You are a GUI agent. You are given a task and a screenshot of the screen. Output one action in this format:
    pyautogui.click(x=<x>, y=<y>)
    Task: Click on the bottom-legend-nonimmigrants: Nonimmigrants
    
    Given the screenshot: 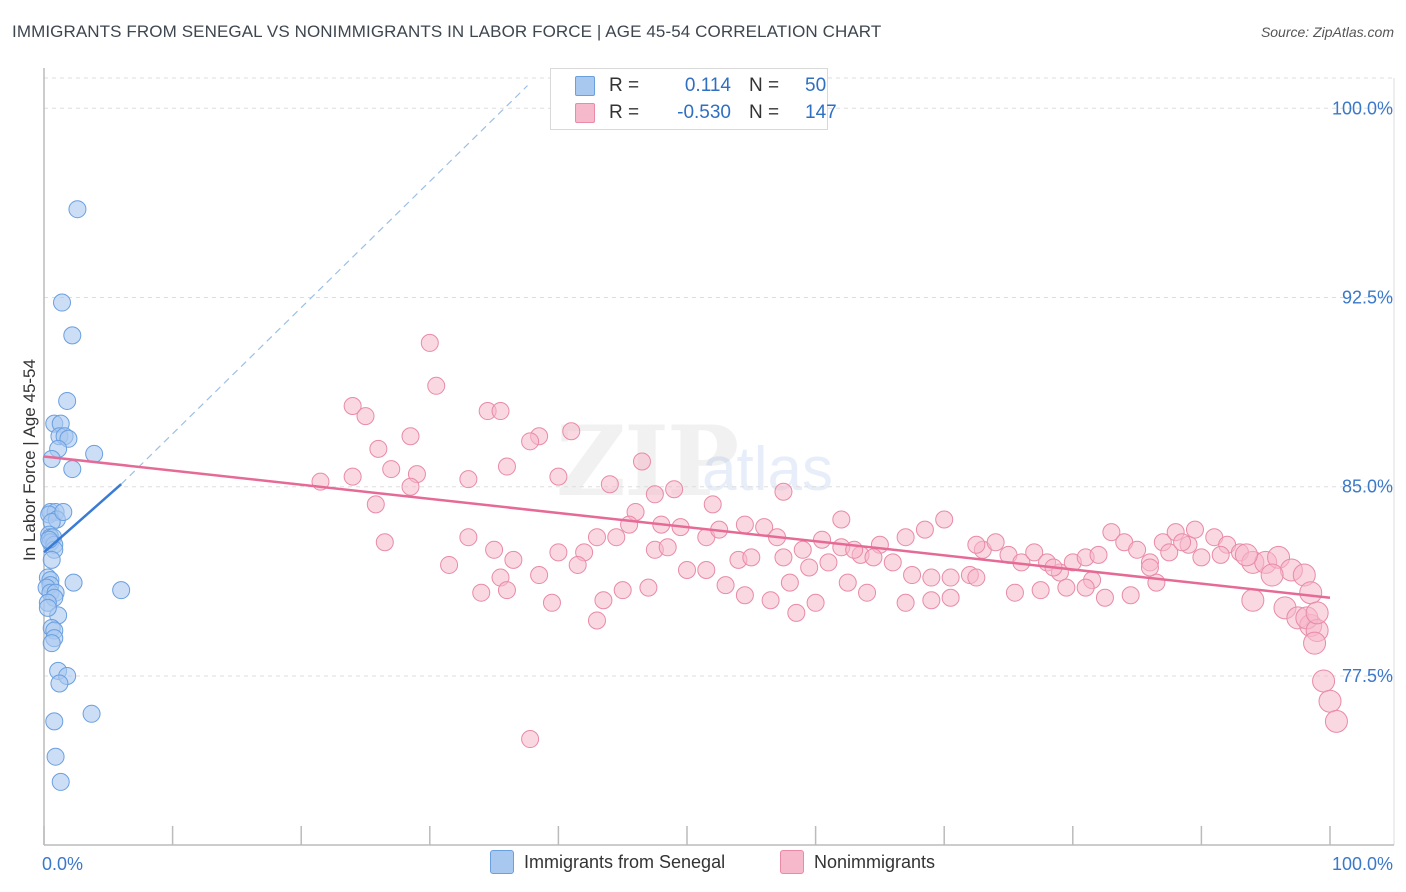 What is the action you would take?
    pyautogui.click(x=857, y=862)
    